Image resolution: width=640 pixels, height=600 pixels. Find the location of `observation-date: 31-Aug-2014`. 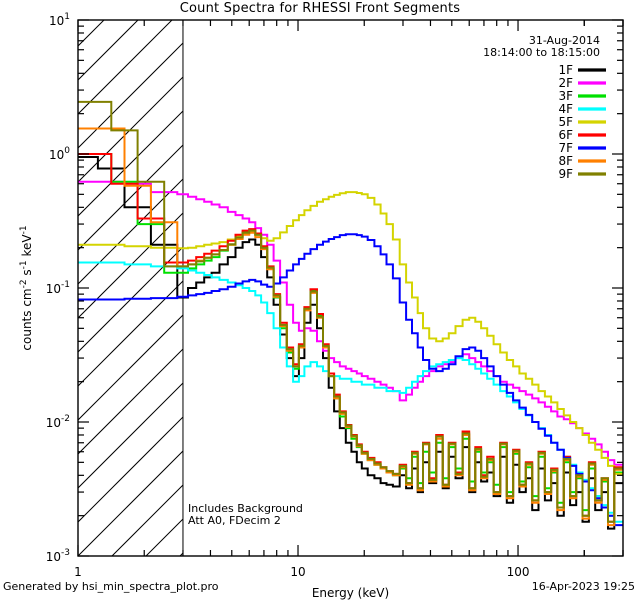

observation-date: 31-Aug-2014 is located at coordinates (564, 40).